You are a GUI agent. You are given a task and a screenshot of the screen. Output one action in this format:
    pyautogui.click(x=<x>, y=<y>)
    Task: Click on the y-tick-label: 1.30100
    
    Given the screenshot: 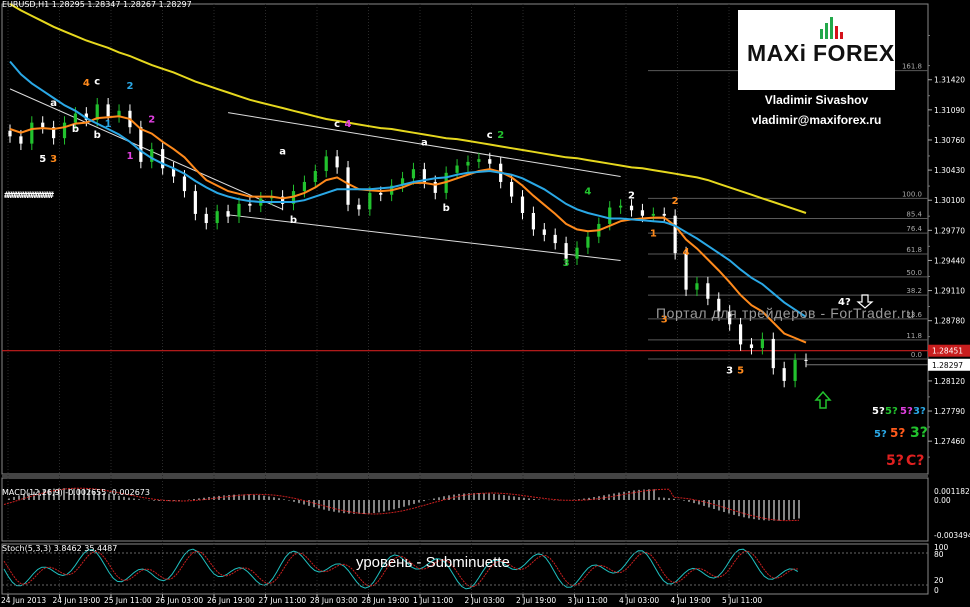 What is the action you would take?
    pyautogui.click(x=949, y=200)
    